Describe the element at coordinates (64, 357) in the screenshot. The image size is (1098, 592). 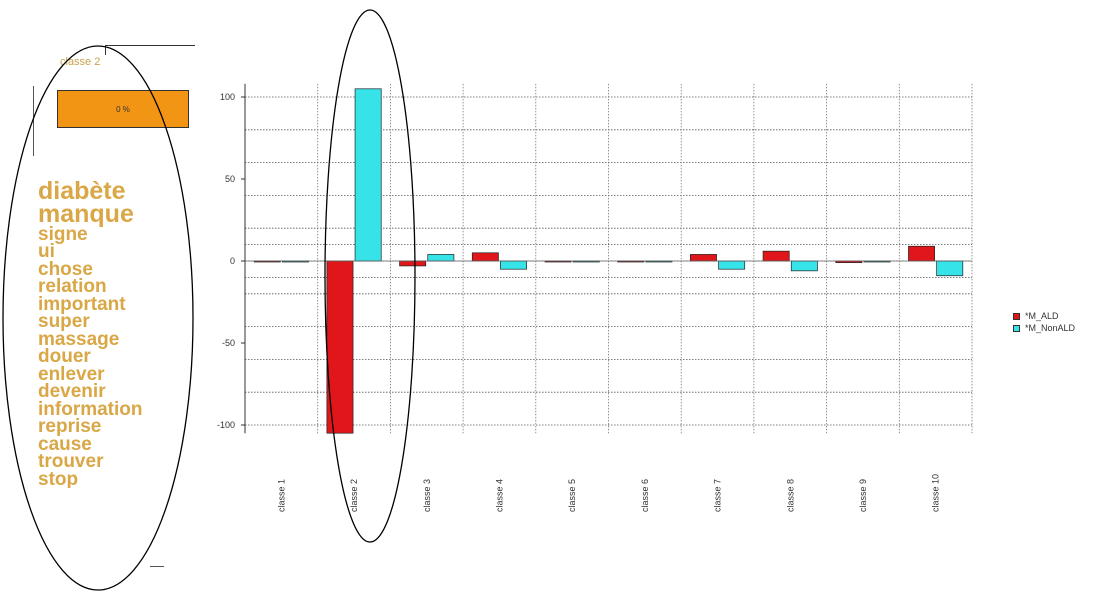
I see `word-item: douer` at that location.